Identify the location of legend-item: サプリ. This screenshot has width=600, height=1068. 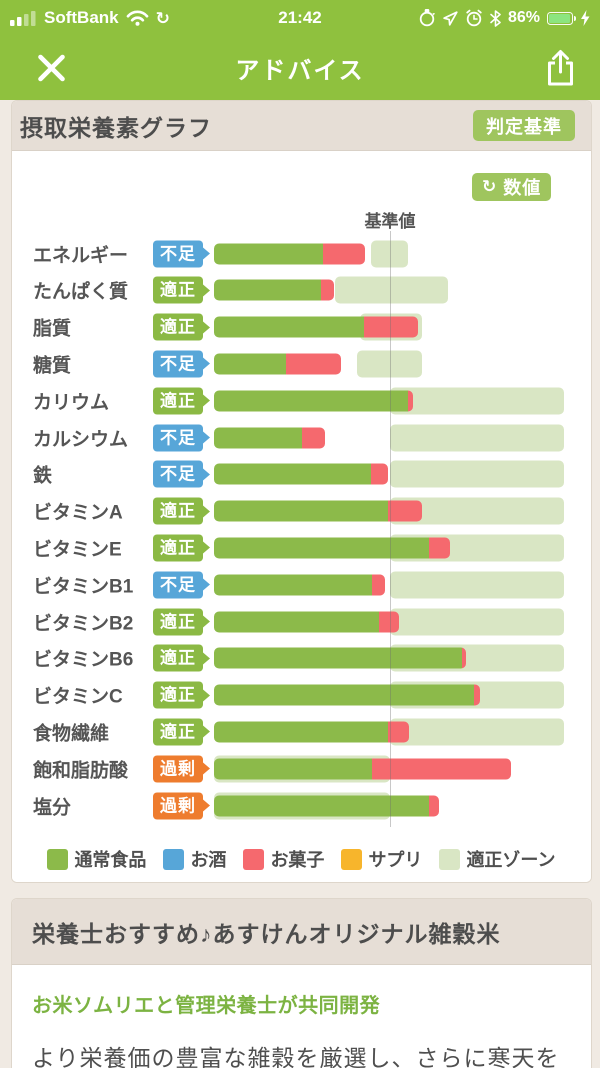
(381, 859).